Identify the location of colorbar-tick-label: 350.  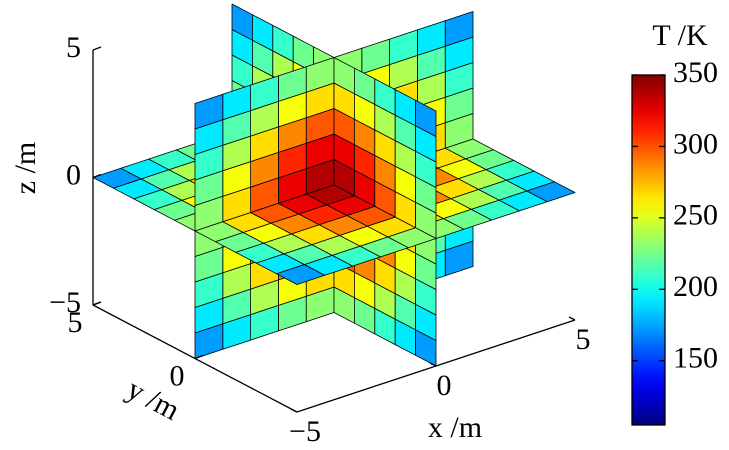
(695, 72).